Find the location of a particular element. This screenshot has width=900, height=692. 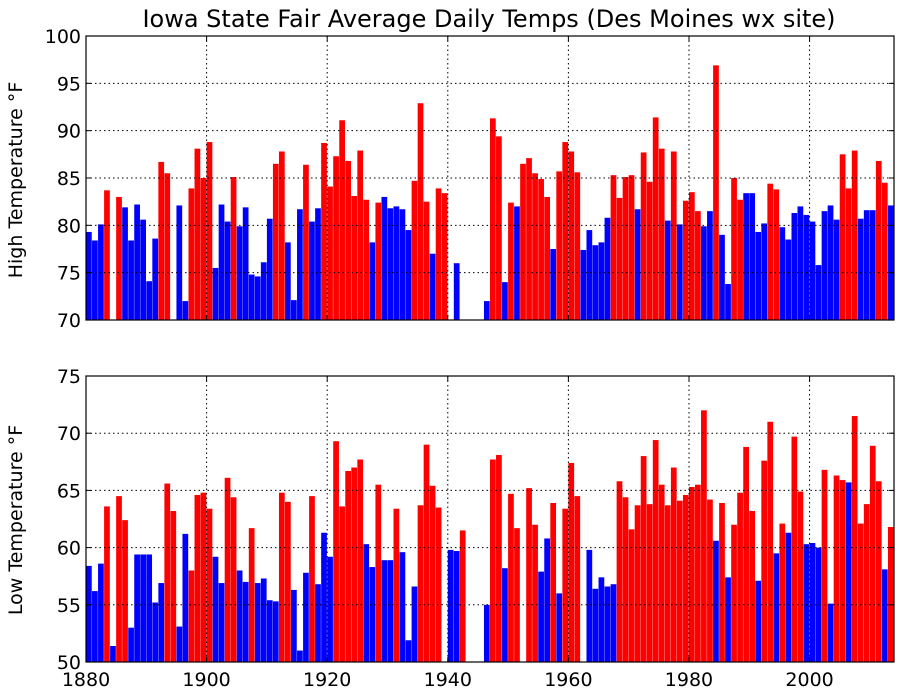

high-temp-bar-1999 is located at coordinates (806, 267).